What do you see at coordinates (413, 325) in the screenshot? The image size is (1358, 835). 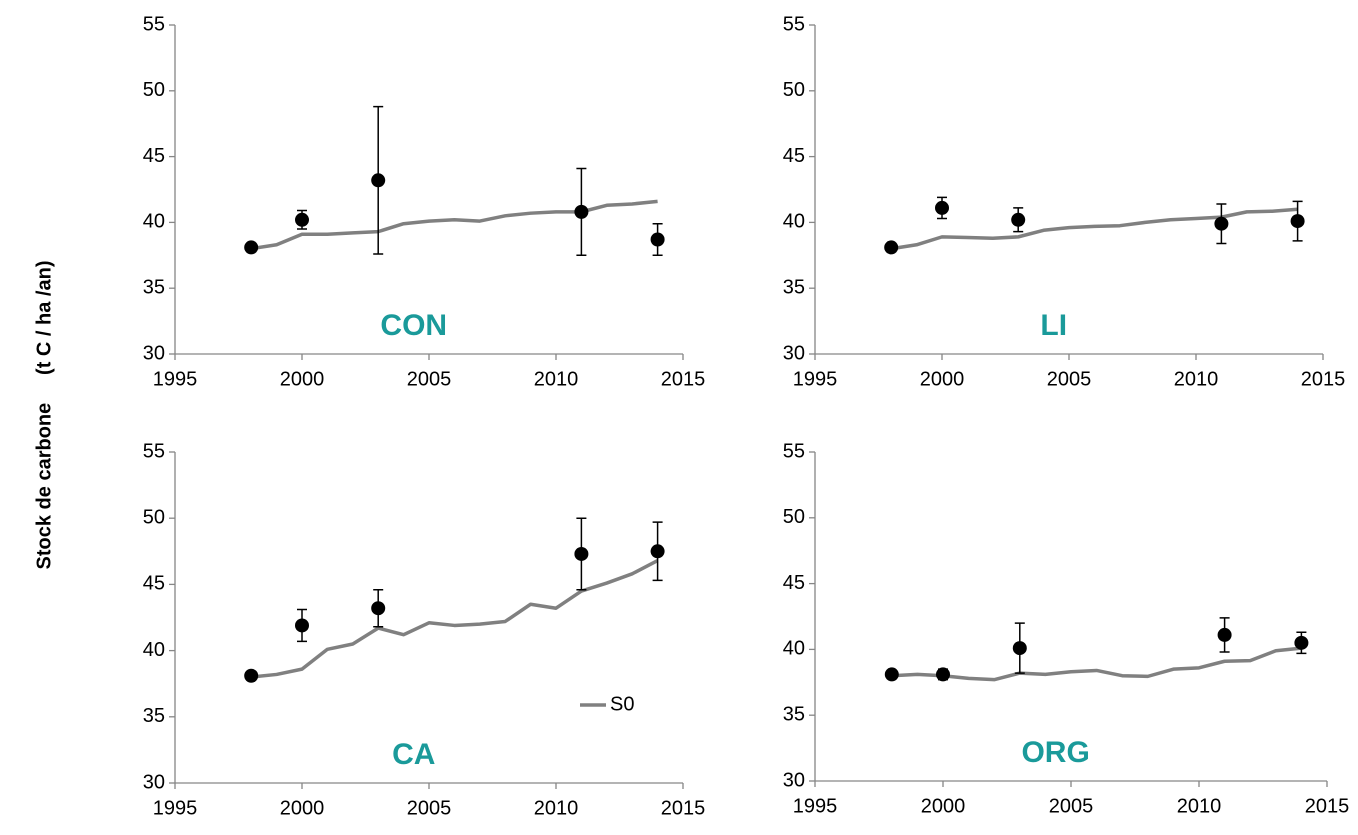 I see `panel-label: CON` at bounding box center [413, 325].